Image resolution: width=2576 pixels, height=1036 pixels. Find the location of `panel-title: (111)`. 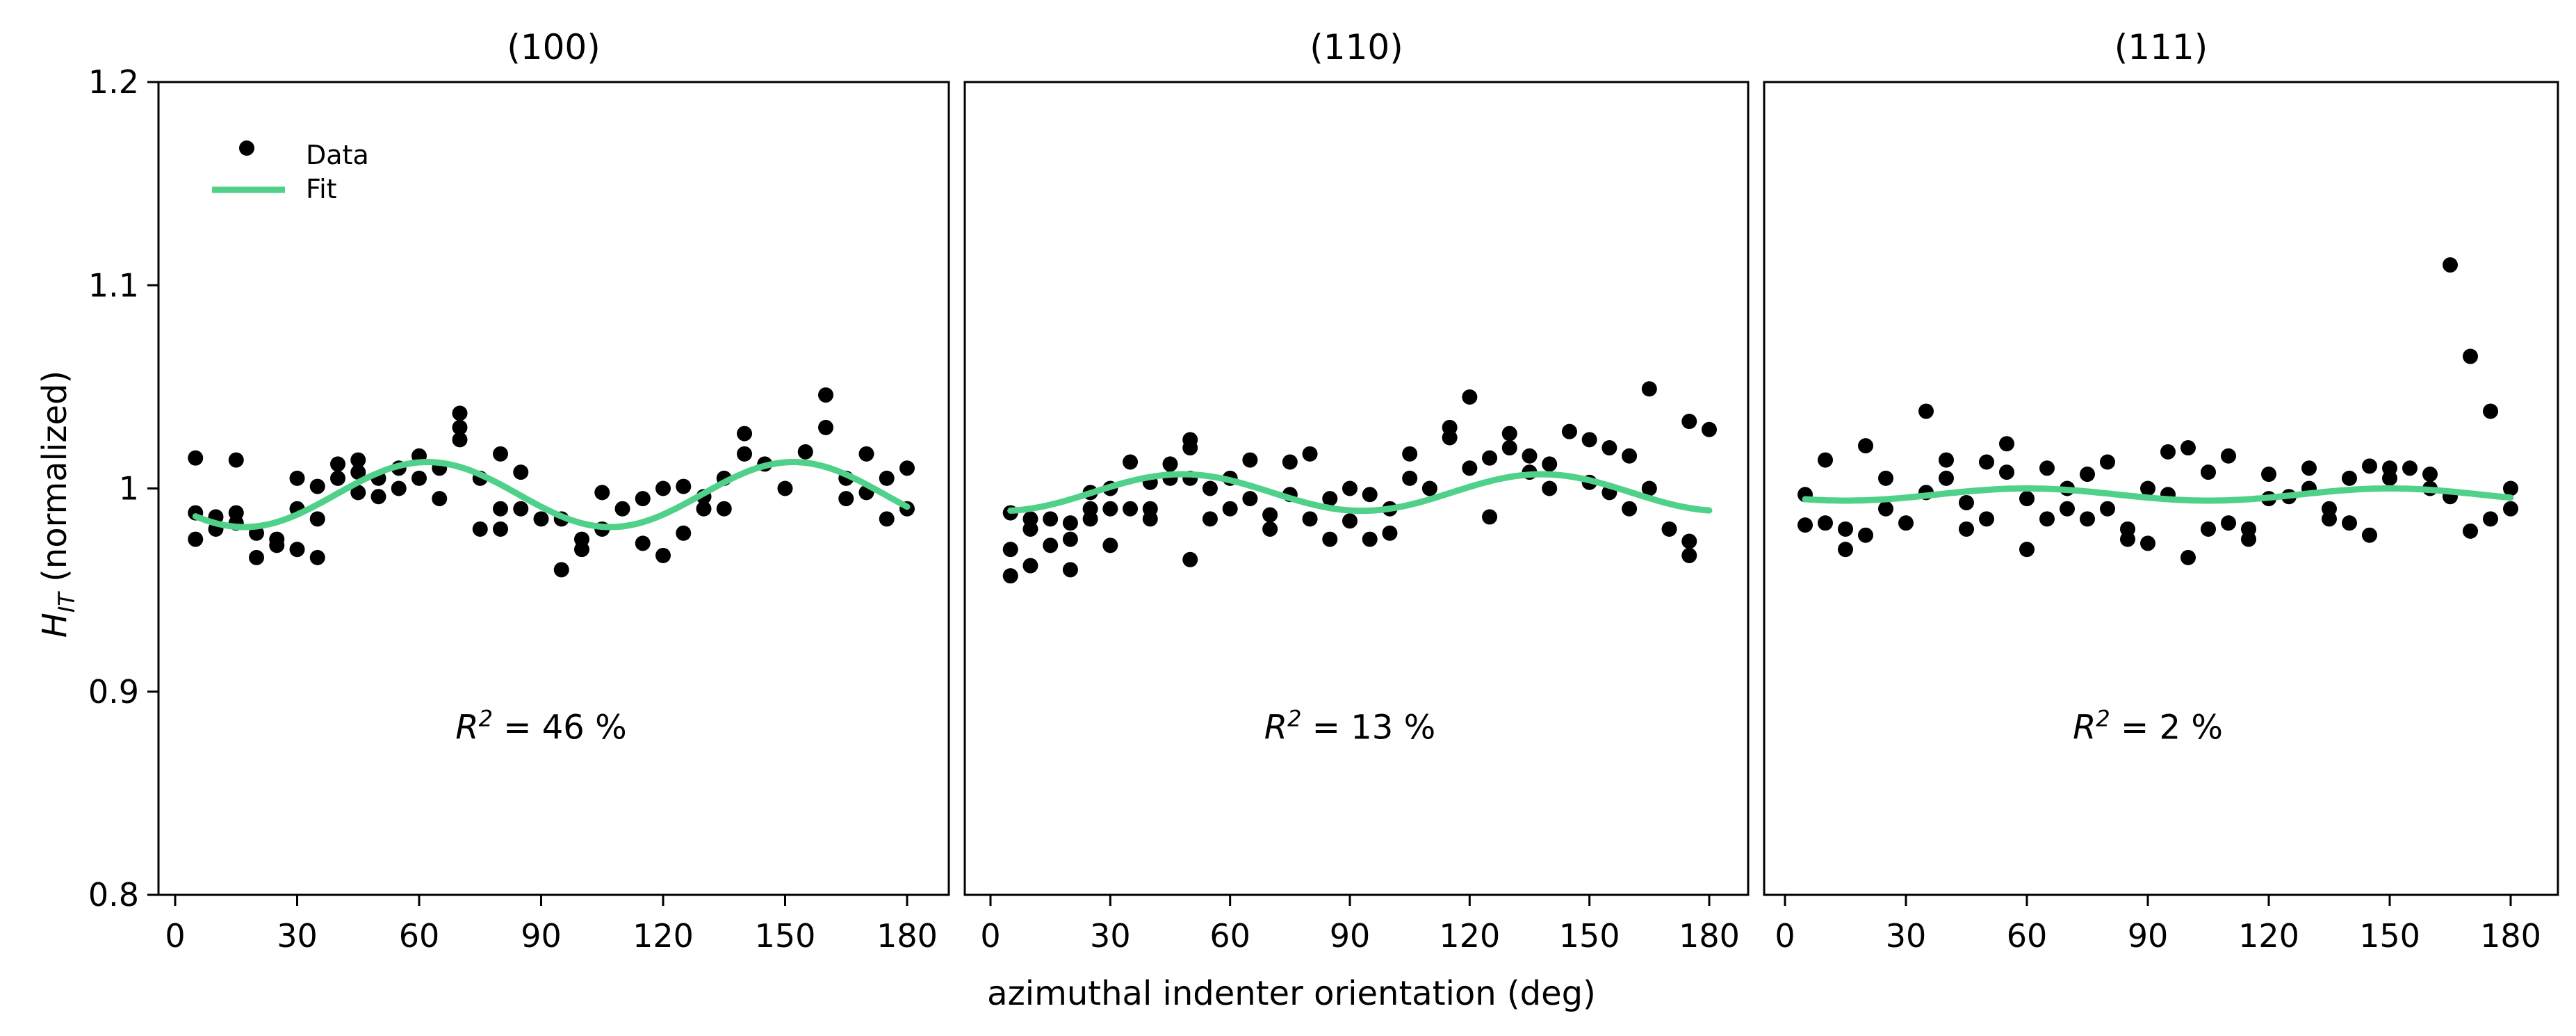

panel-title: (111) is located at coordinates (2161, 47).